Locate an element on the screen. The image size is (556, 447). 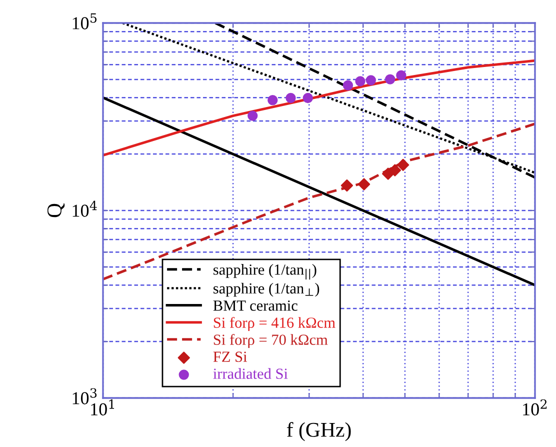
legend-label: Si forρ = 416 kΩcm is located at coordinates (275, 323).